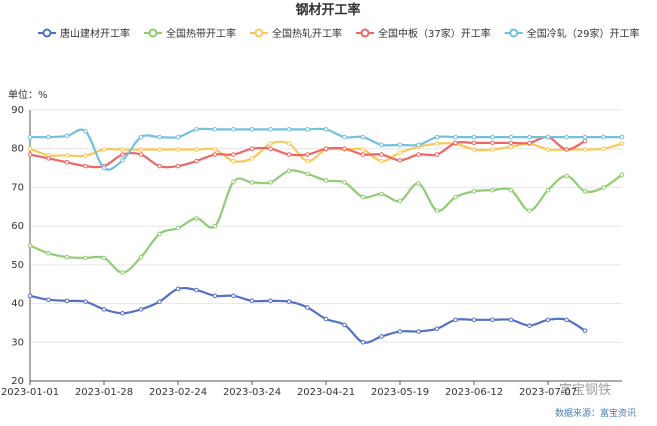  What do you see at coordinates (178, 392) in the screenshot?
I see `x-tick-label: 2023-02-24` at bounding box center [178, 392].